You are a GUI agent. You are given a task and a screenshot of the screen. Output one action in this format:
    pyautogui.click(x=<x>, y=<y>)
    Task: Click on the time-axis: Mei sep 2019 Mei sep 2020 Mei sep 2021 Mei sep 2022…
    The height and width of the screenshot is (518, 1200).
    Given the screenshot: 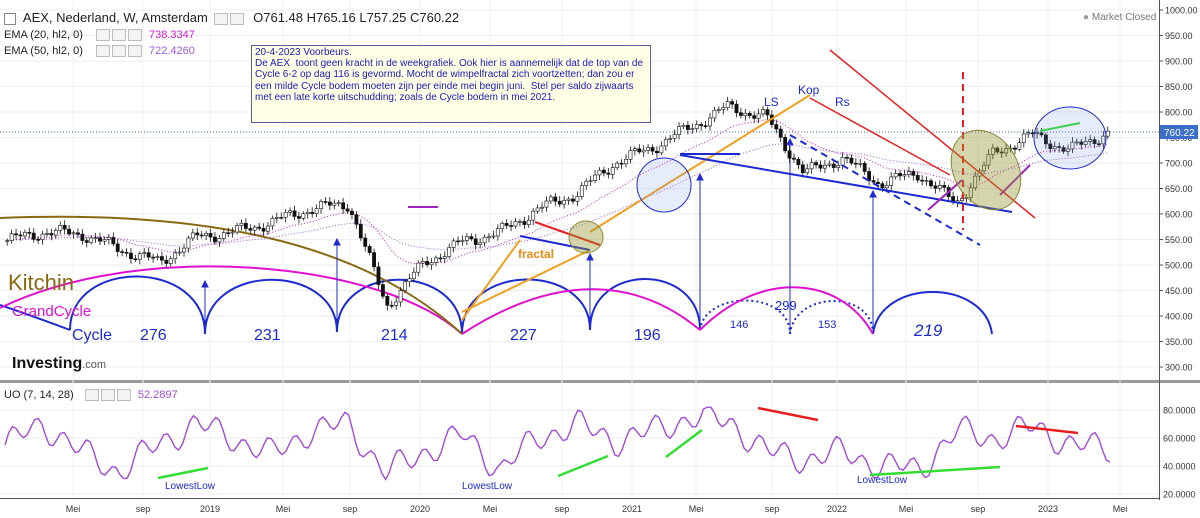 What is the action you would take?
    pyautogui.click(x=597, y=509)
    